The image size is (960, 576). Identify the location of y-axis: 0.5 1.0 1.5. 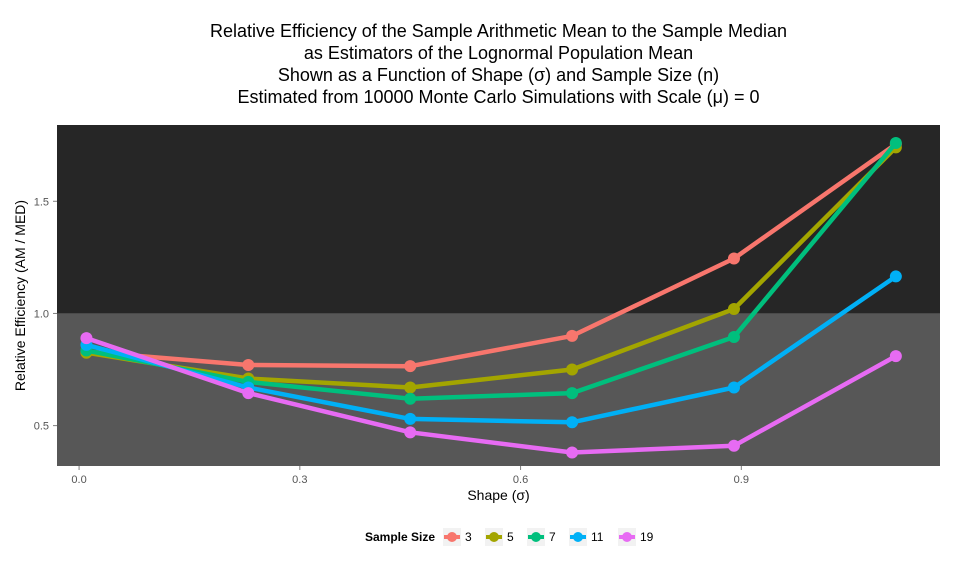
(45, 314).